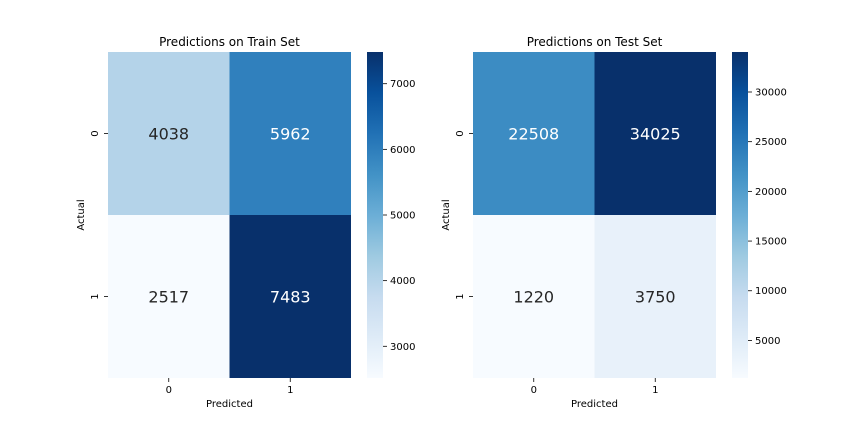 Image resolution: width=864 pixels, height=432 pixels. I want to click on chart-1-cell-r0-c0, so click(534, 133).